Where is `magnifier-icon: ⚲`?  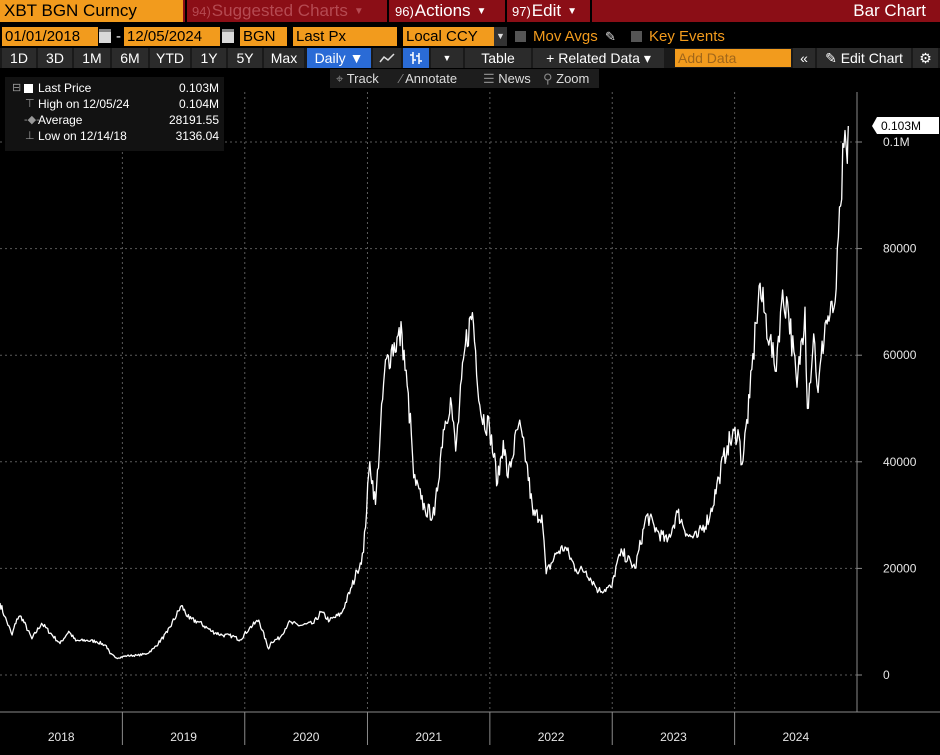
magnifier-icon: ⚲ is located at coordinates (550, 78).